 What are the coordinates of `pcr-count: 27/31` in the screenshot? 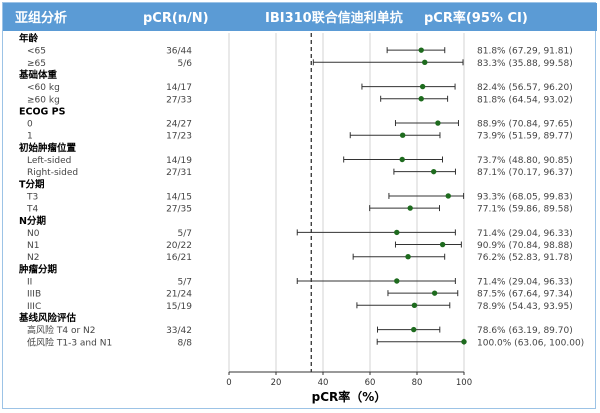 It's located at (179, 173).